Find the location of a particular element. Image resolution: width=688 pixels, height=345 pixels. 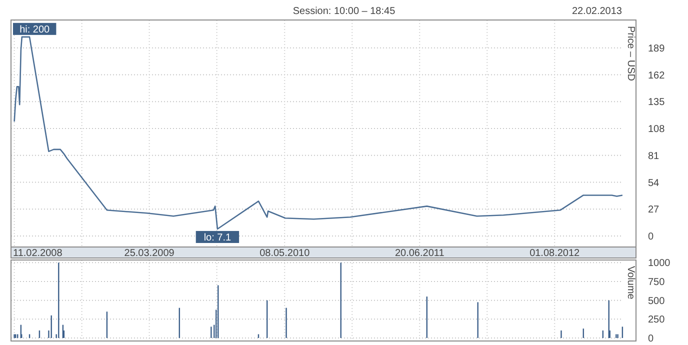

annotation: hi: 200 is located at coordinates (35, 30).